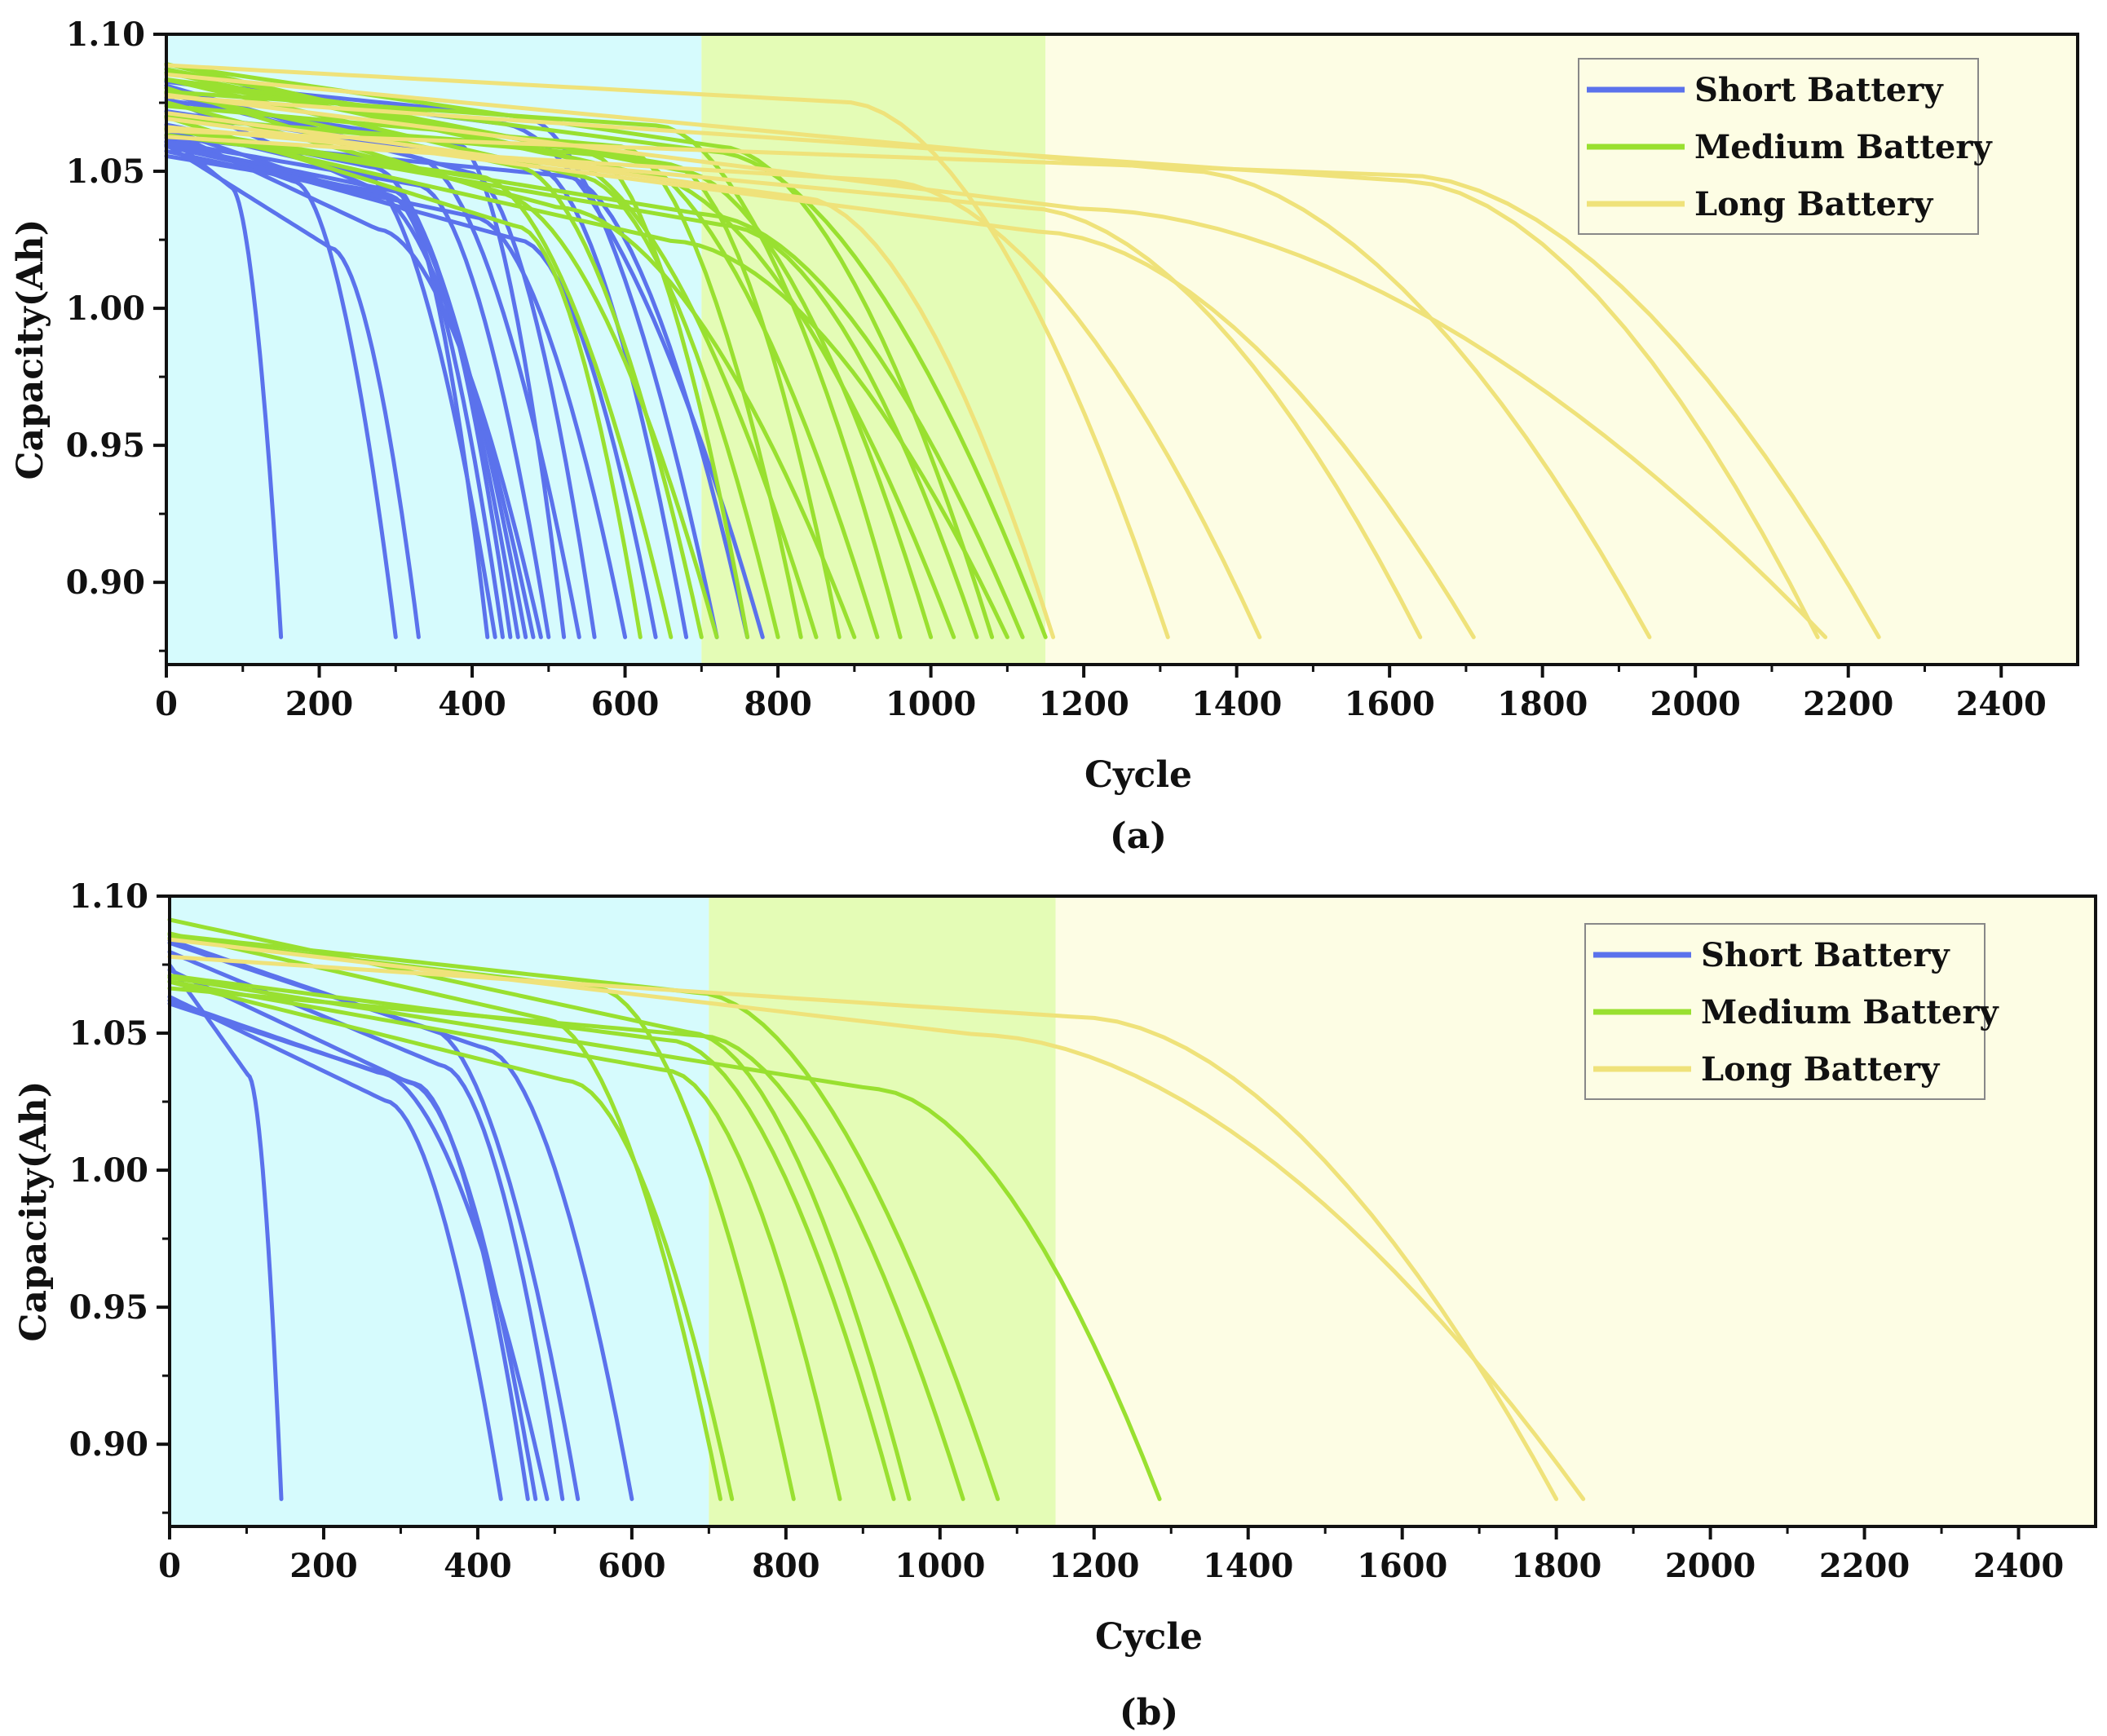  What do you see at coordinates (1149, 1713) in the screenshot?
I see `panel-label: (b)` at bounding box center [1149, 1713].